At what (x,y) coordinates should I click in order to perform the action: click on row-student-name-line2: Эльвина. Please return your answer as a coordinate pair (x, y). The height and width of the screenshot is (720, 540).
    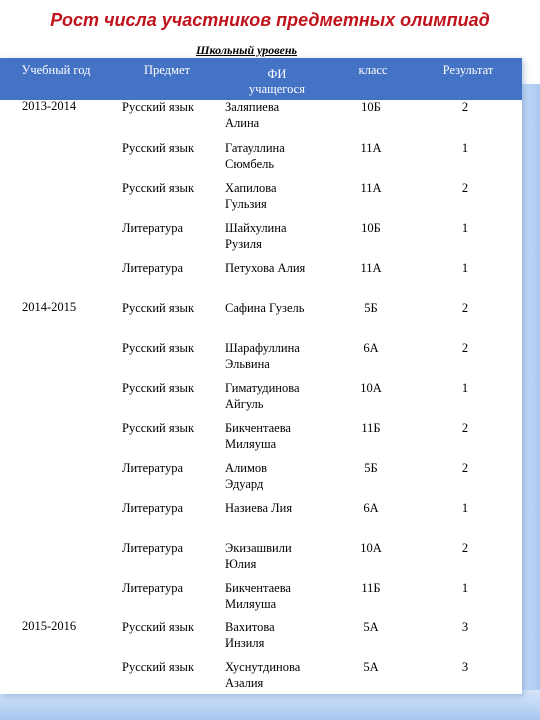
    Looking at the image, I should click on (247, 364).